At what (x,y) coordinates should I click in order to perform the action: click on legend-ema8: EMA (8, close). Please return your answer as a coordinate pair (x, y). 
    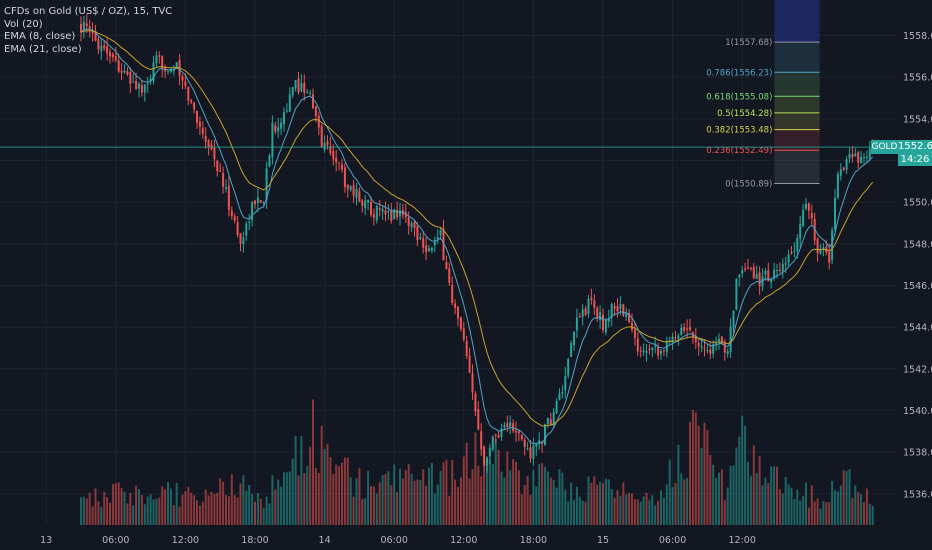
    Looking at the image, I should click on (40, 36).